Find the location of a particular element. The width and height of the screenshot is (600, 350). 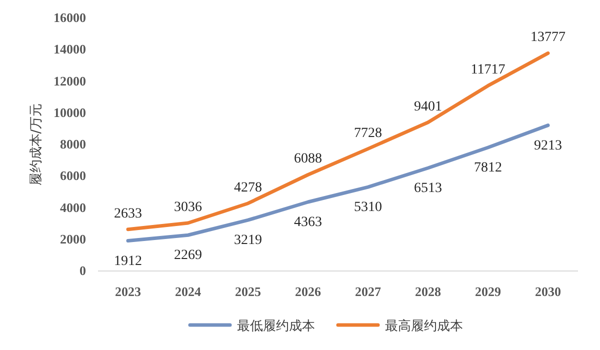

y-tick-label: 4000 is located at coordinates (73, 207).